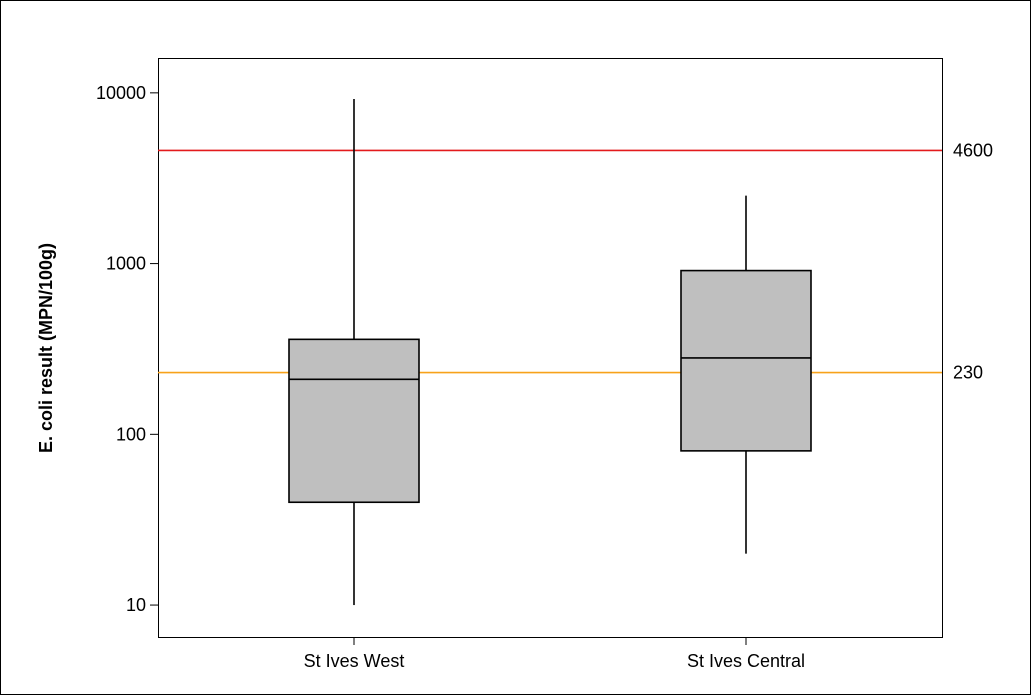  I want to click on y-tick-label: 100, so click(131, 434).